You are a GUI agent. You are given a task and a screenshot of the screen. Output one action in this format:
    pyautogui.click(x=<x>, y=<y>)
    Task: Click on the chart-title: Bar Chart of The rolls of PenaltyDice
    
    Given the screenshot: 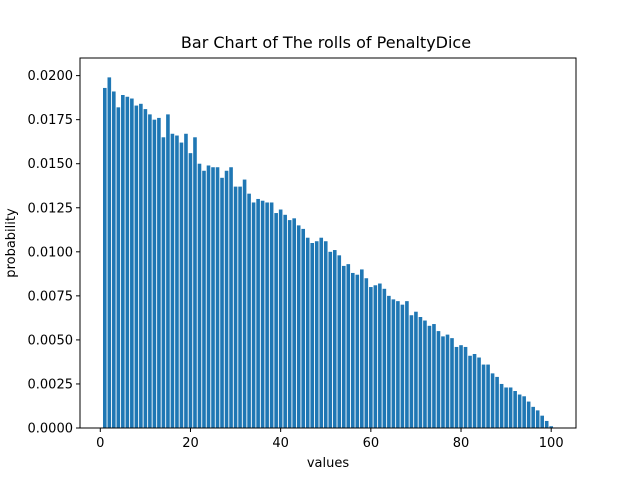 What is the action you would take?
    pyautogui.click(x=326, y=42)
    